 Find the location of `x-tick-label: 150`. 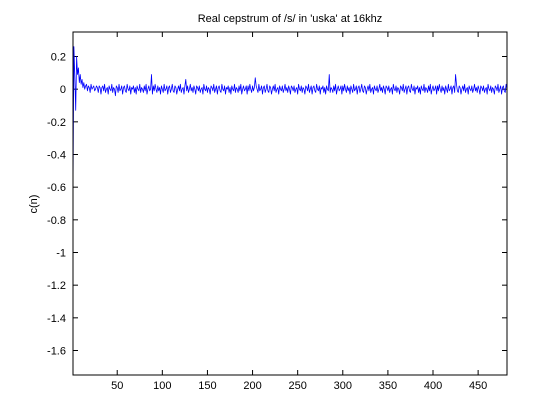

x-tick-label: 150 is located at coordinates (207, 386).